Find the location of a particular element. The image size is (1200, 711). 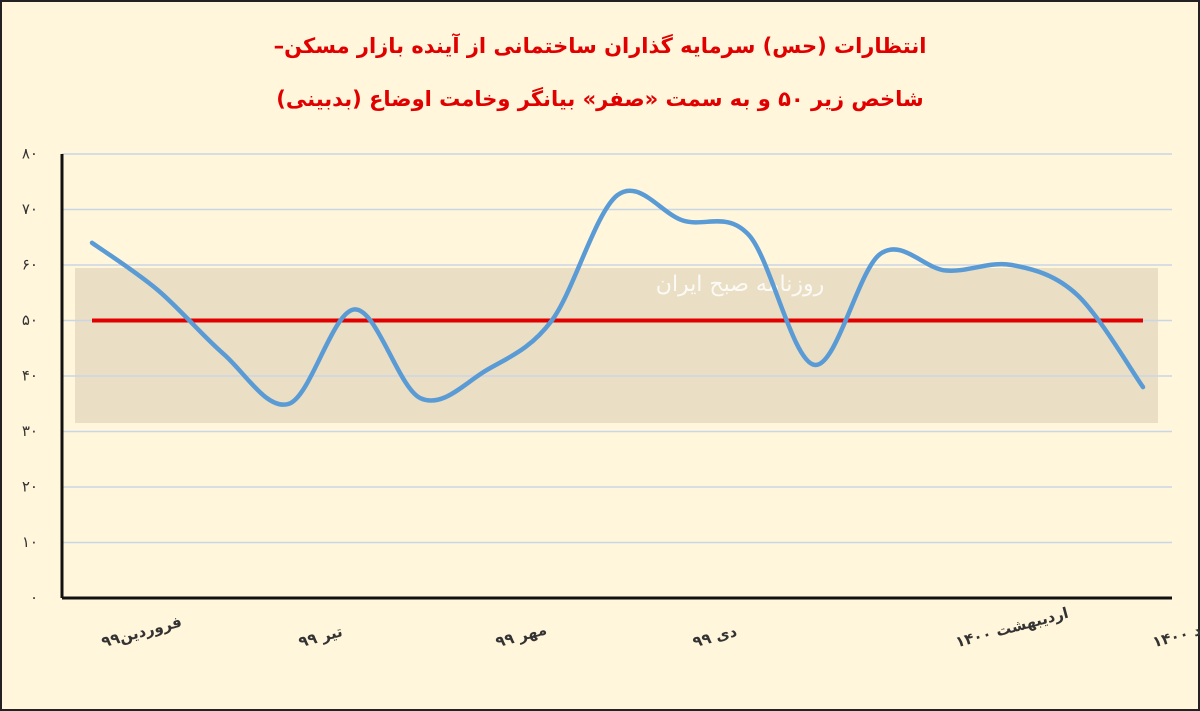

y-tick-label: ۶۰ is located at coordinates (30, 265).